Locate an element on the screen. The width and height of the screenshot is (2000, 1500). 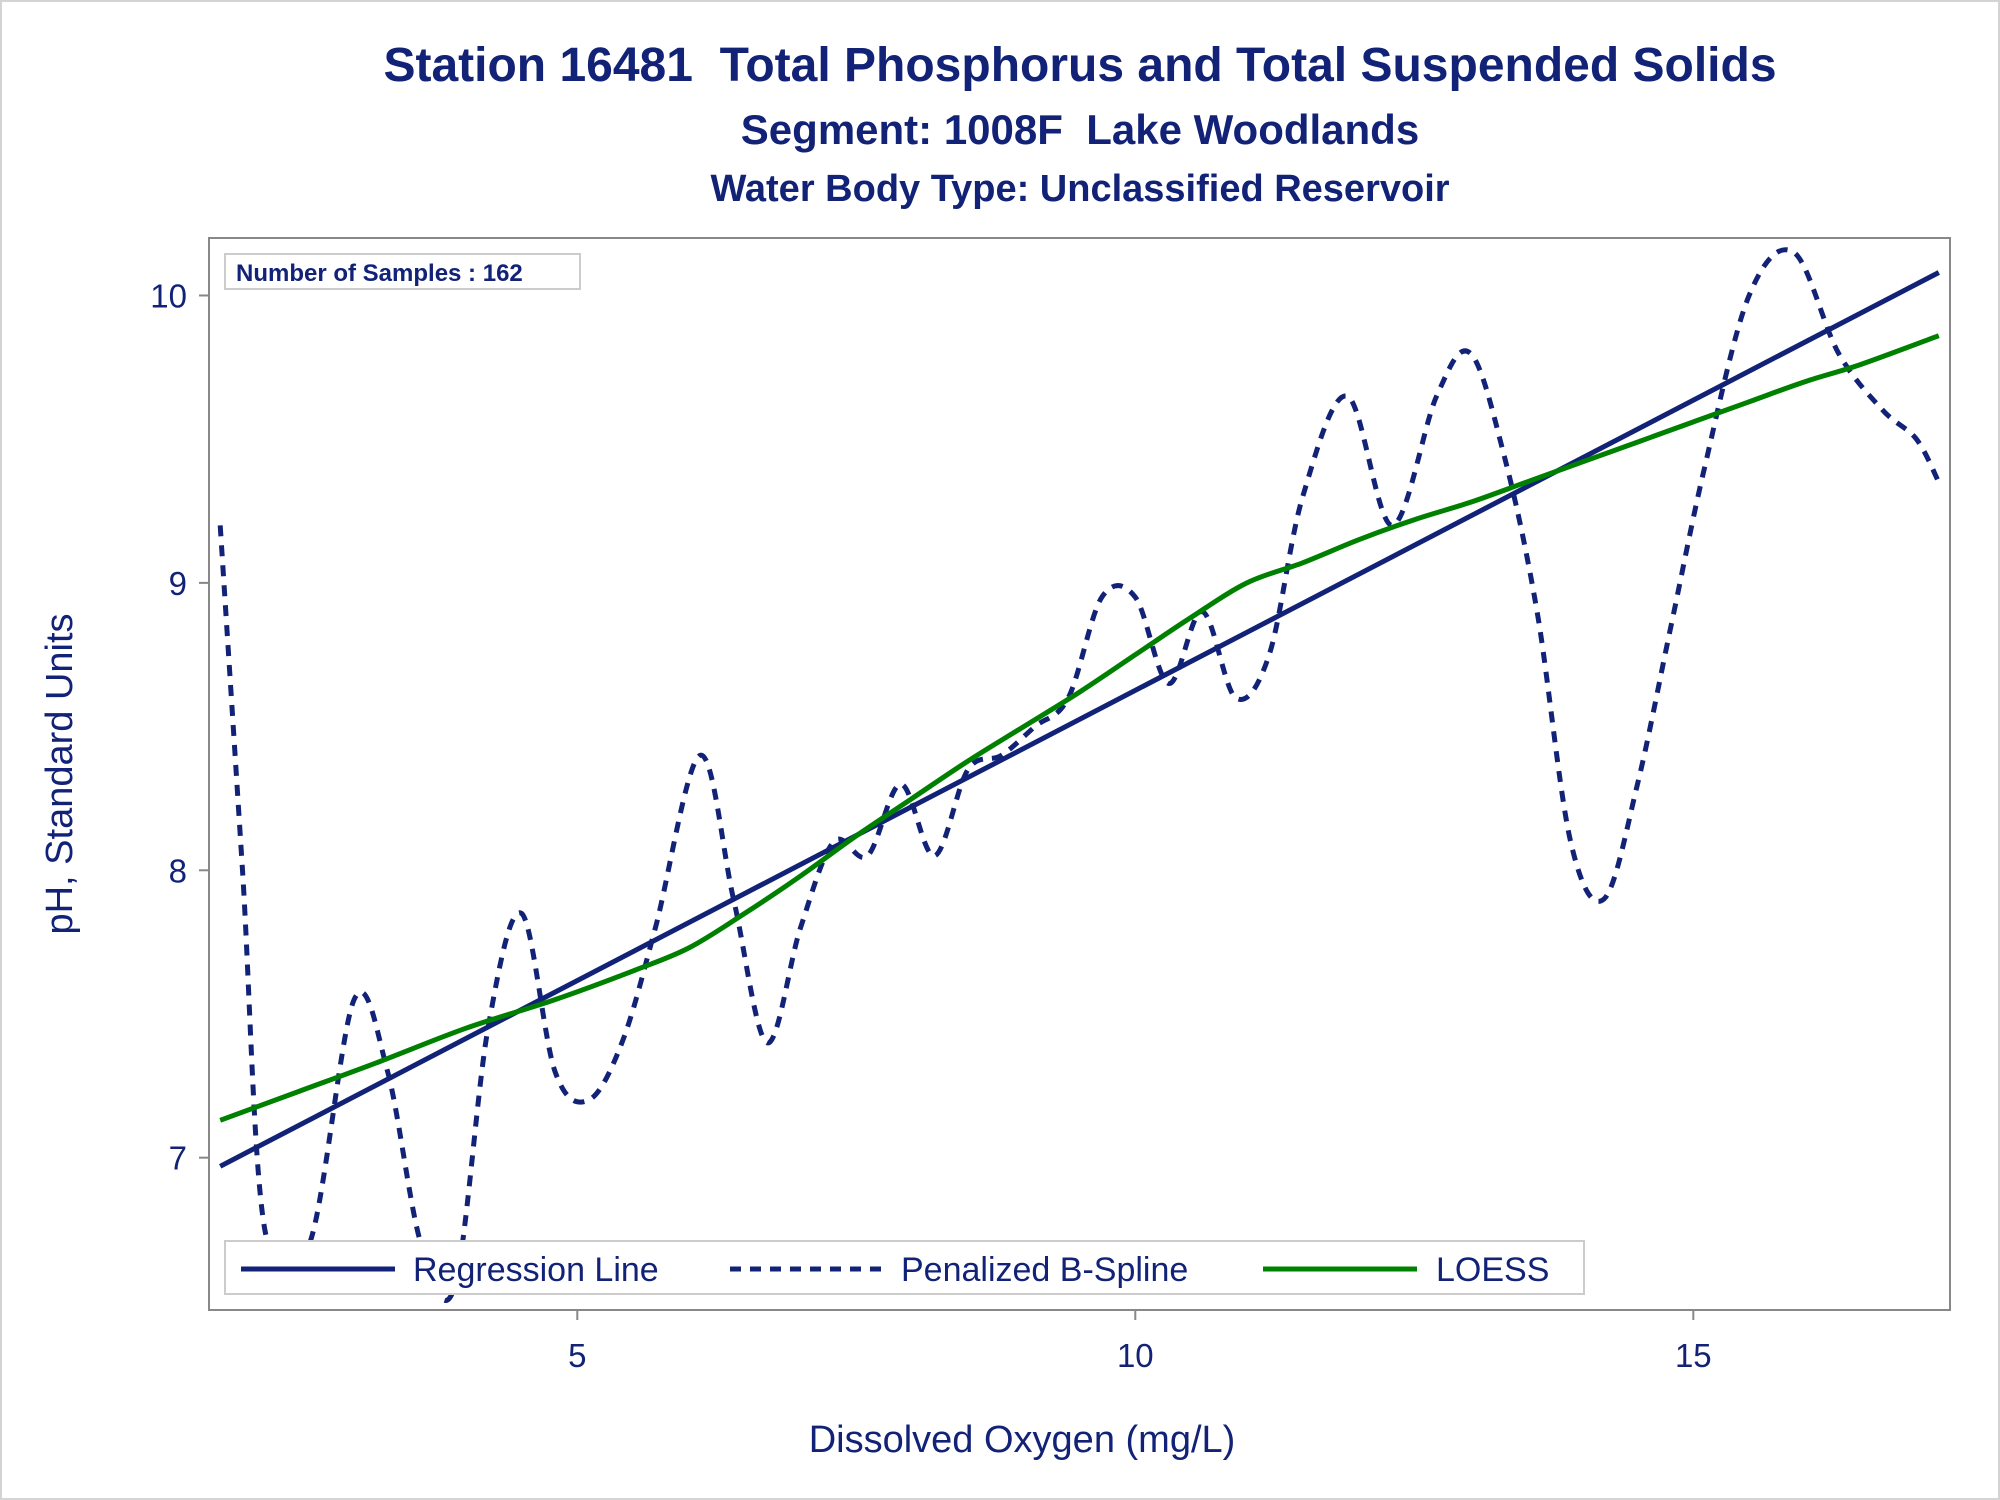
x-tick-label: 15 is located at coordinates (1693, 1355).